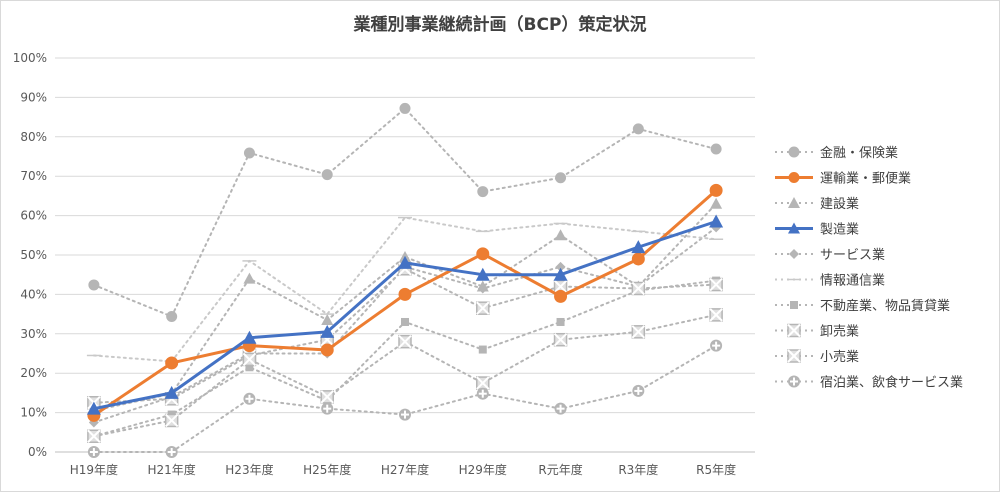 Image resolution: width=1000 pixels, height=492 pixels. Describe the element at coordinates (405, 469) in the screenshot. I see `x-tick-label: H27年度` at that location.